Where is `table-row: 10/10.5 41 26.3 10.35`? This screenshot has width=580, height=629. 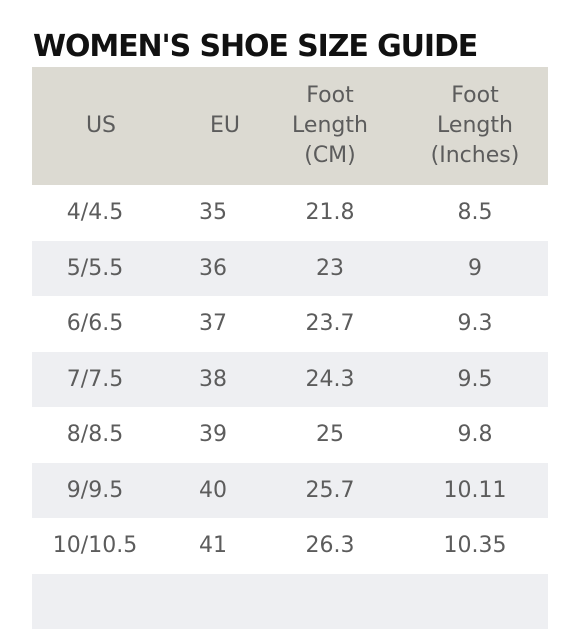 table-row: 10/10.5 41 26.3 10.35 is located at coordinates (290, 546).